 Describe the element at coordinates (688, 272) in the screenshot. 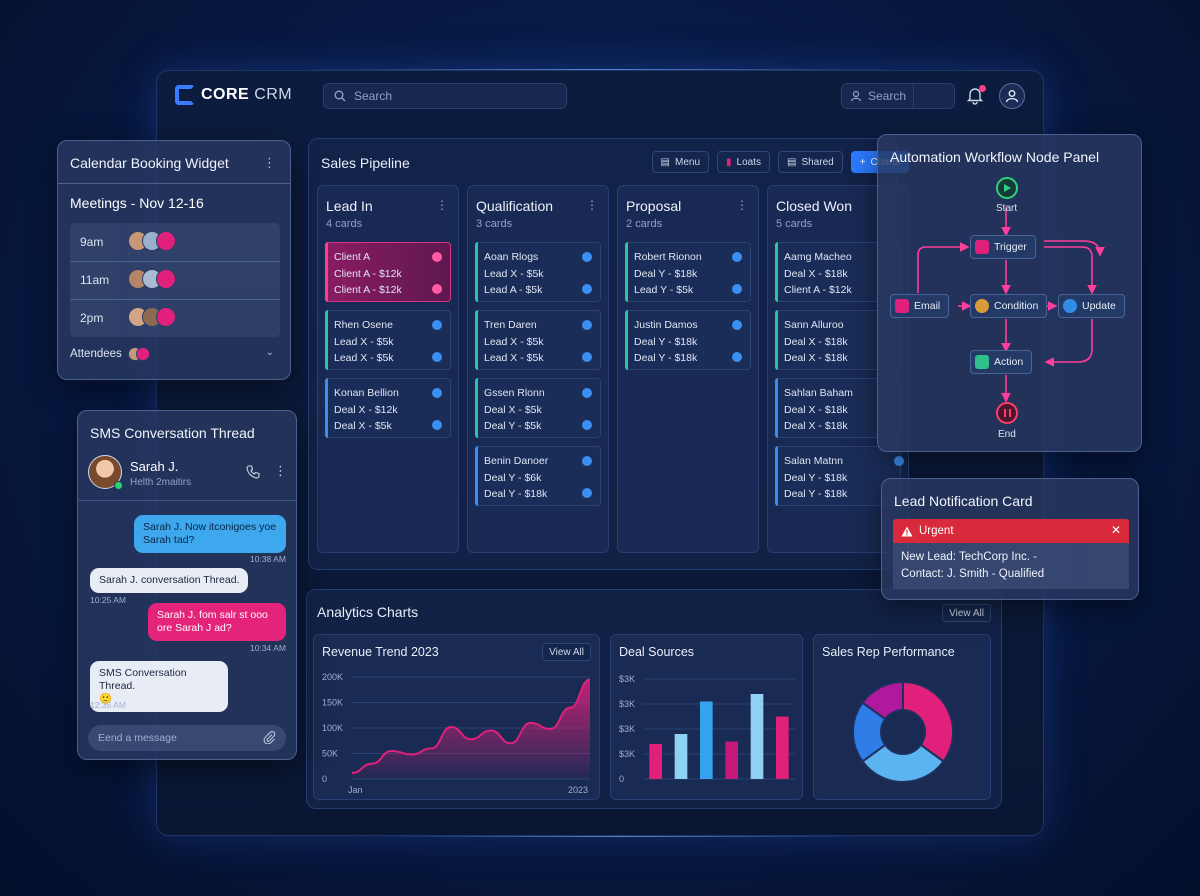

I see `deal-card: Robert Rionon Deal Y - $18k Lead Y - $5k` at that location.